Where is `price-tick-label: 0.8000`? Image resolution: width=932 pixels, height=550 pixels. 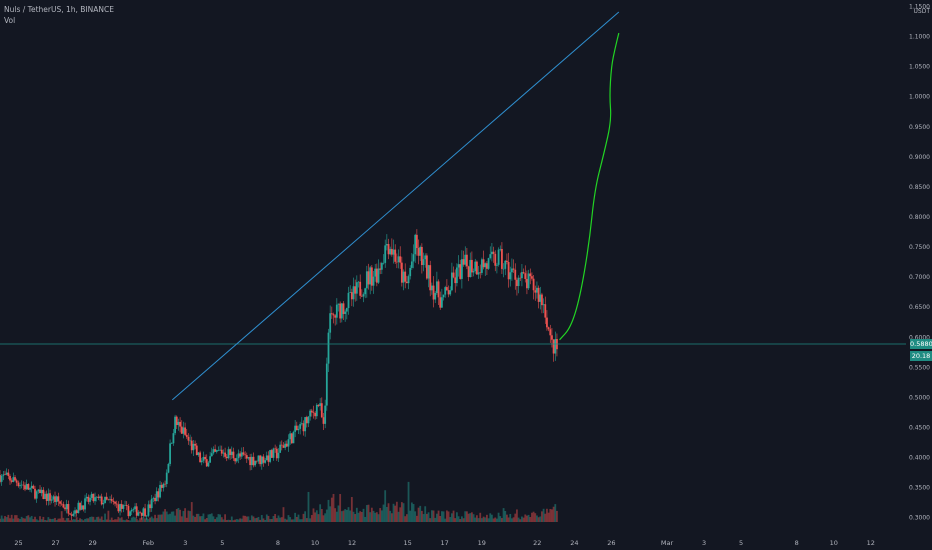
price-tick-label: 0.8000 is located at coordinates (919, 217).